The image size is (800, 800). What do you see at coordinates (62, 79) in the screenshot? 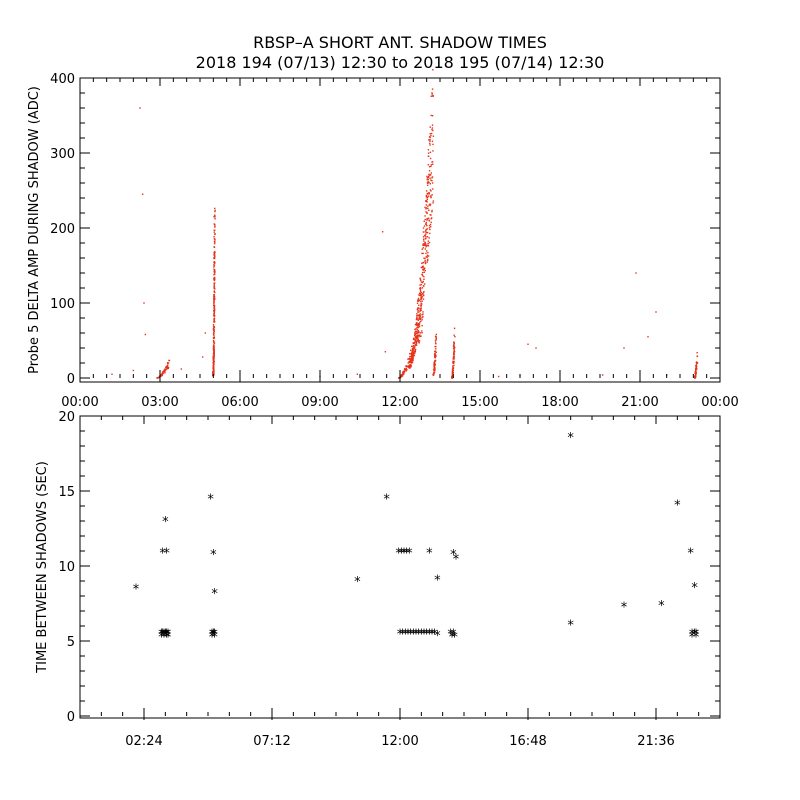
I see `top-y-tick-label: 400` at bounding box center [62, 79].